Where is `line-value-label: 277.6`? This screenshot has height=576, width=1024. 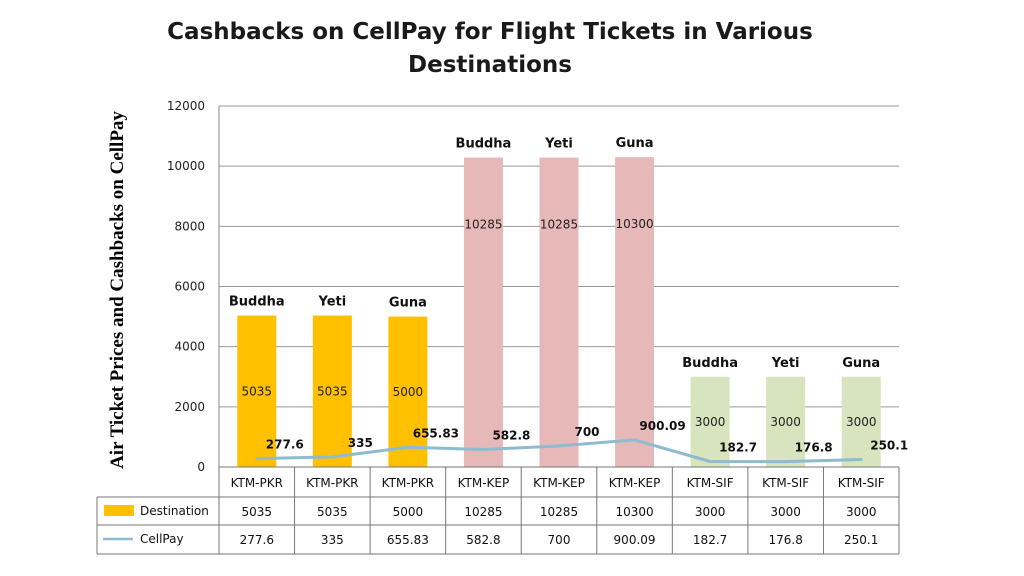
line-value-label: 277.6 is located at coordinates (285, 445).